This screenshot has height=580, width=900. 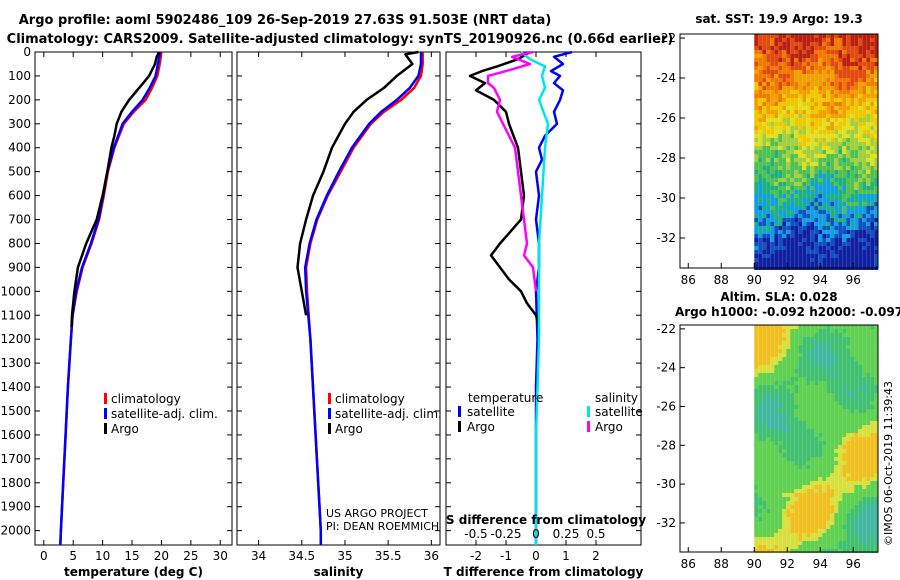 What do you see at coordinates (357, 183) in the screenshot?
I see `series-argo` at bounding box center [357, 183].